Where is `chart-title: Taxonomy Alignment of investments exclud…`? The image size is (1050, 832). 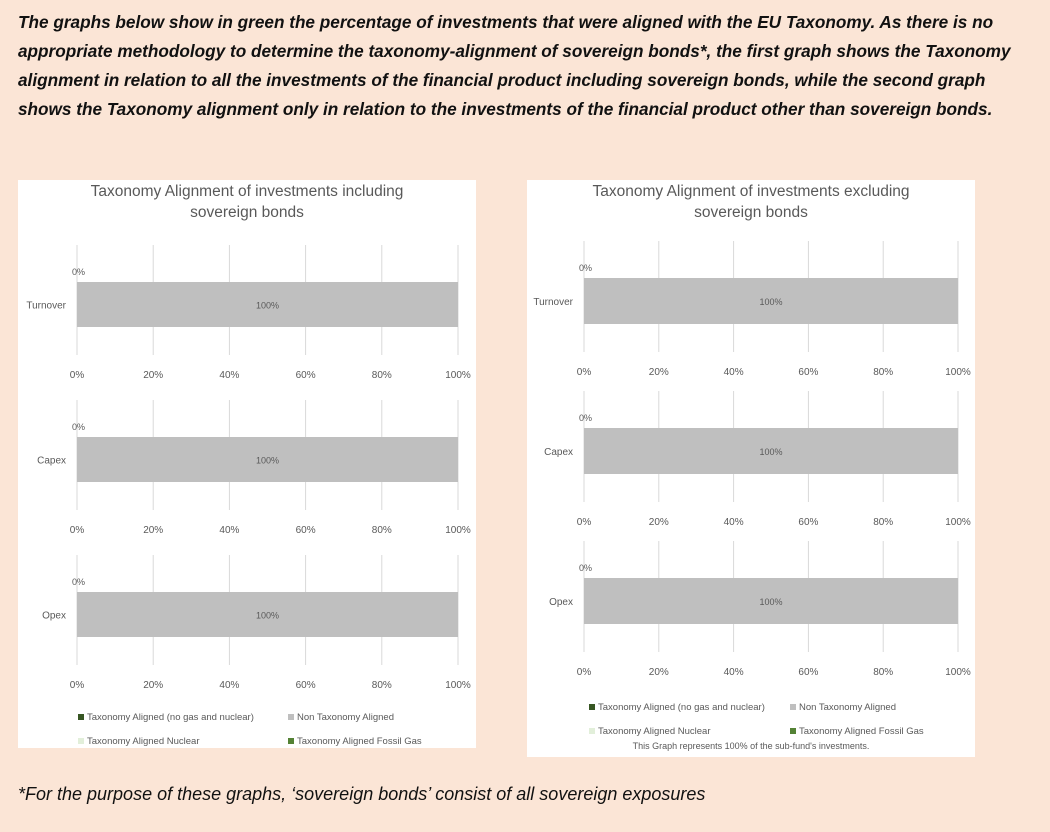
chart-title: Taxonomy Alignment of investments exclud… is located at coordinates (750, 191).